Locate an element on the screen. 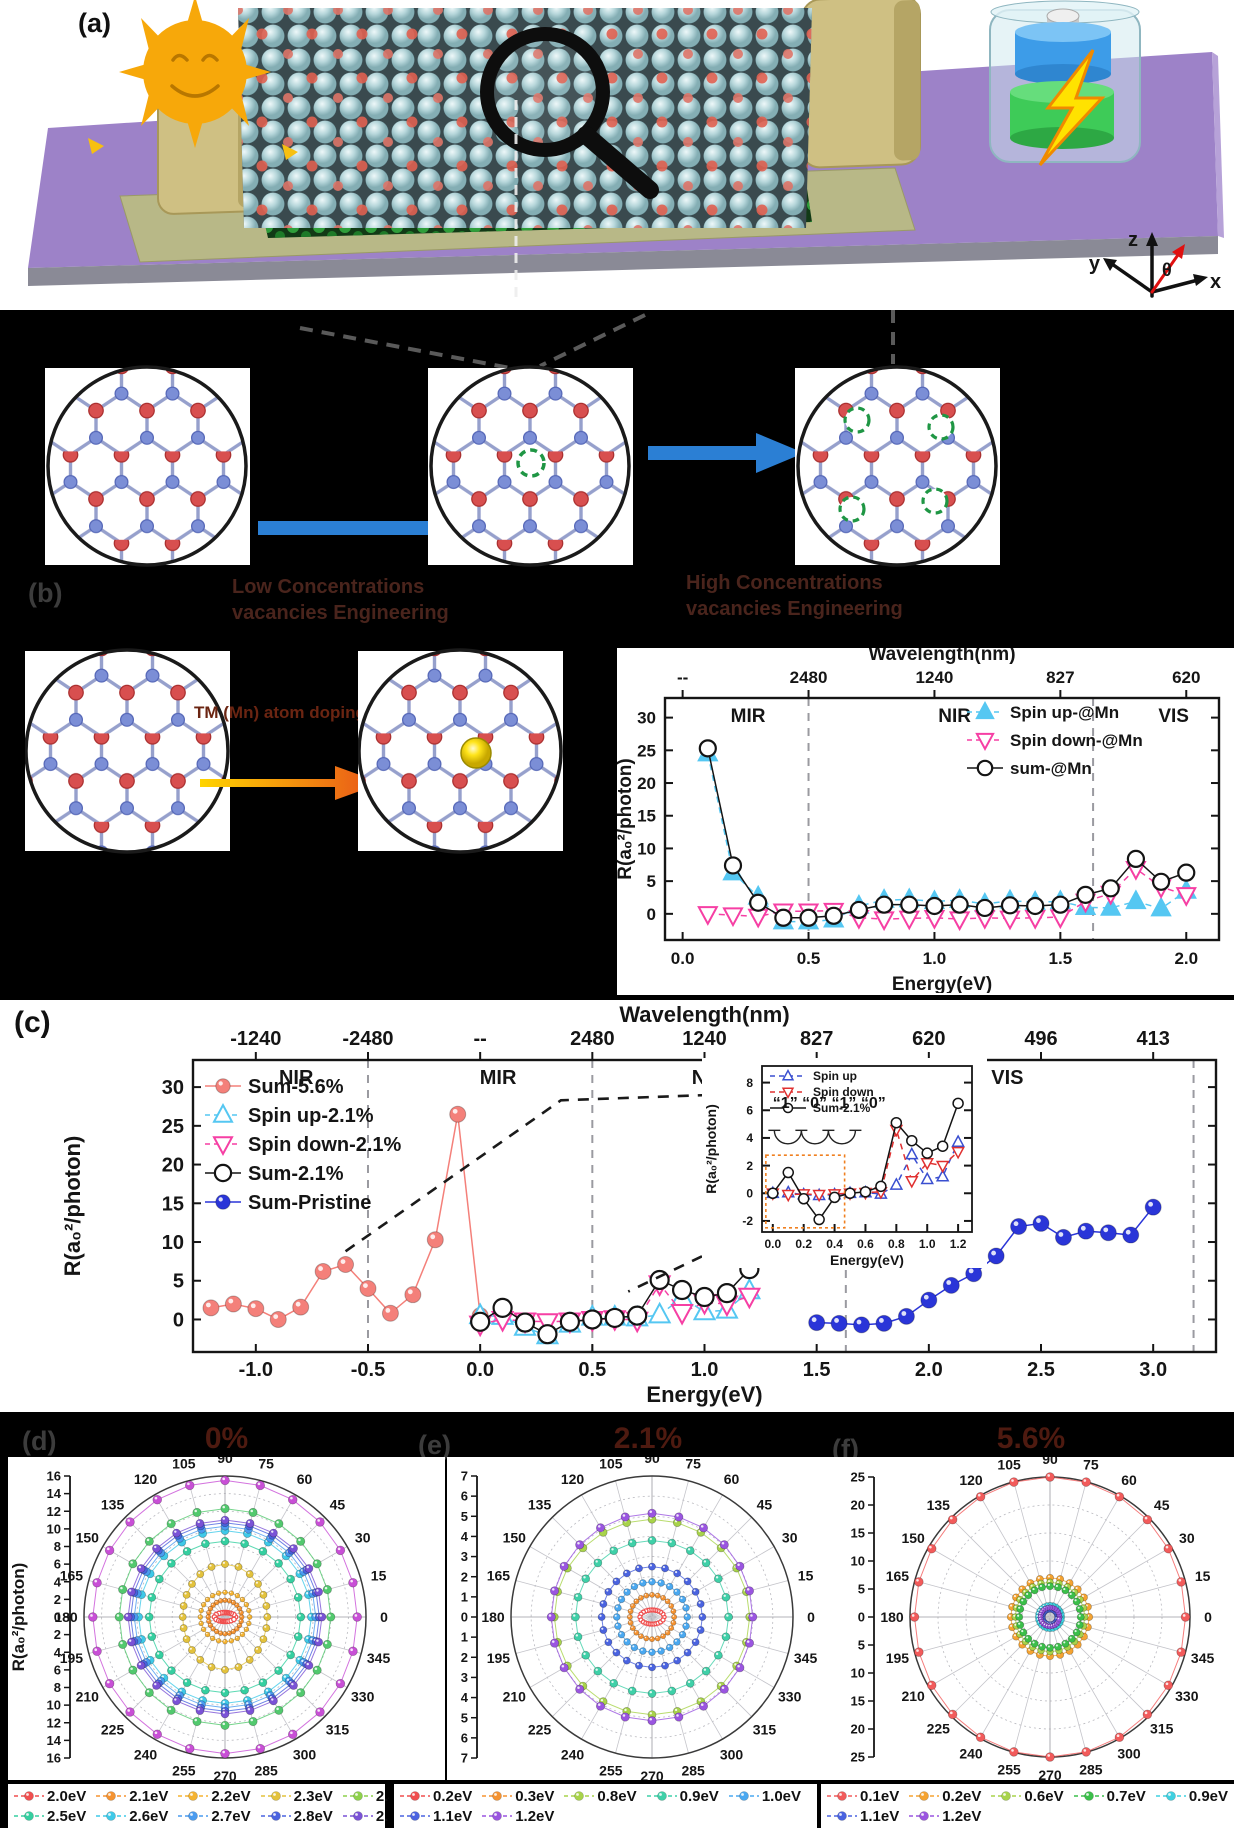  svg-text: R(a₀²/photon) is located at coordinates (626, 818).